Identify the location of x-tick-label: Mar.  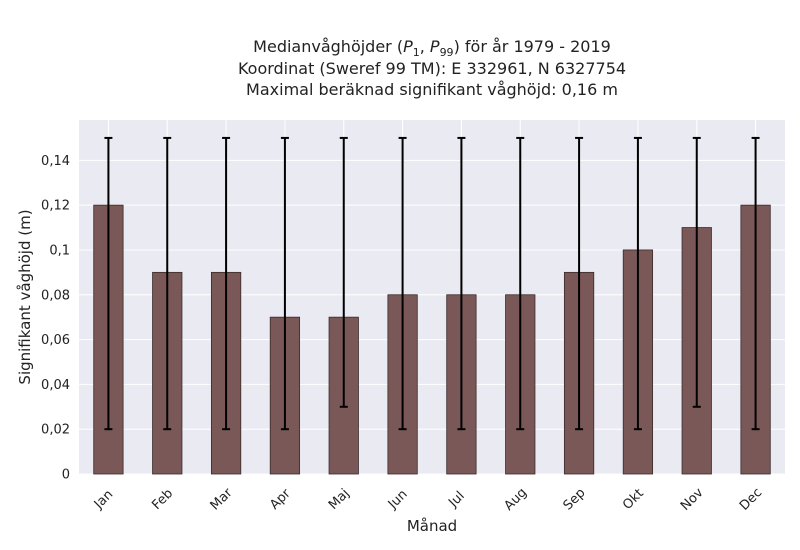
(222, 499).